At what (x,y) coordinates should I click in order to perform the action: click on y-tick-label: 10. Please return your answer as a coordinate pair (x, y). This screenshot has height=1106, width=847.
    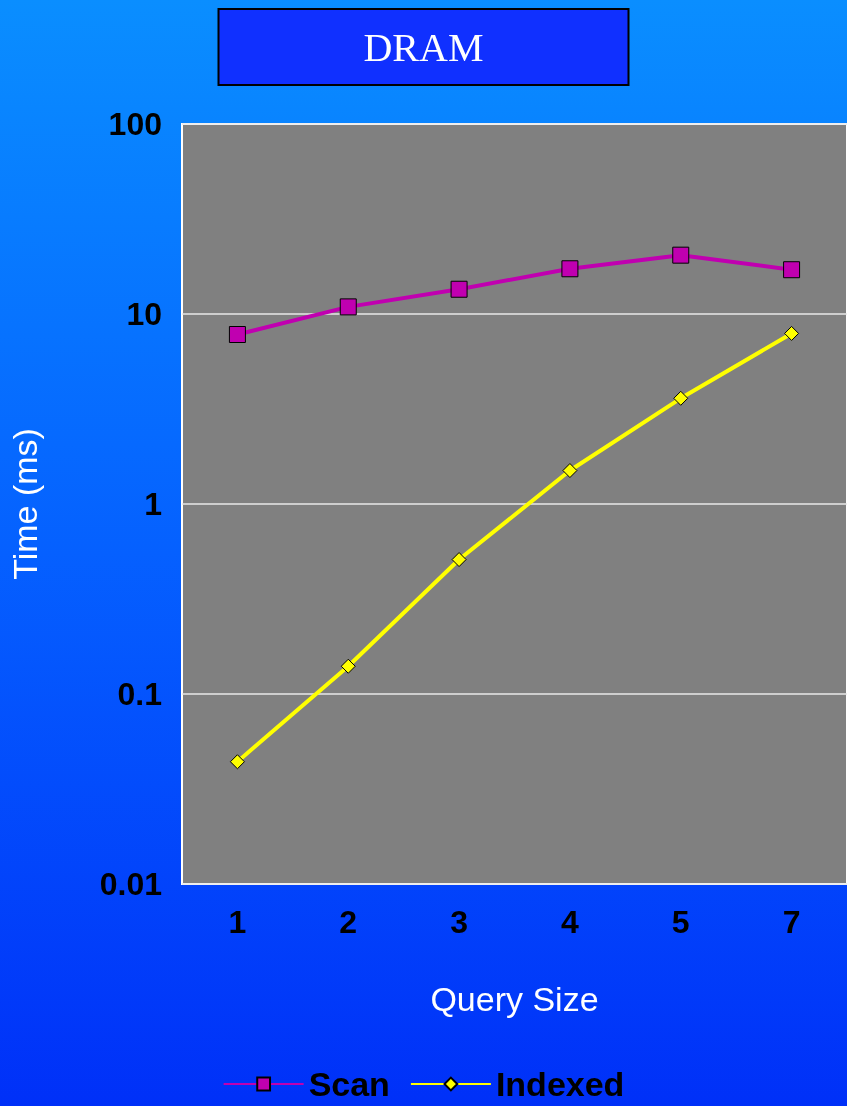
    Looking at the image, I should click on (144, 314).